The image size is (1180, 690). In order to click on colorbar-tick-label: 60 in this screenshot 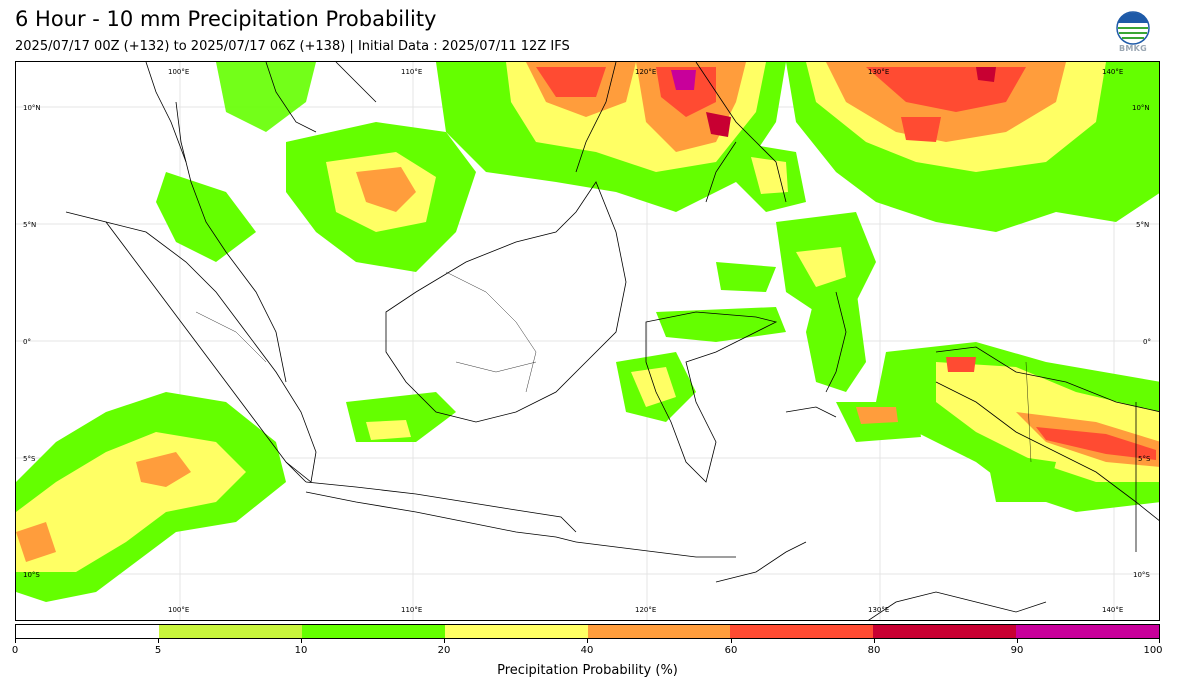, I will do `click(731, 650)`.